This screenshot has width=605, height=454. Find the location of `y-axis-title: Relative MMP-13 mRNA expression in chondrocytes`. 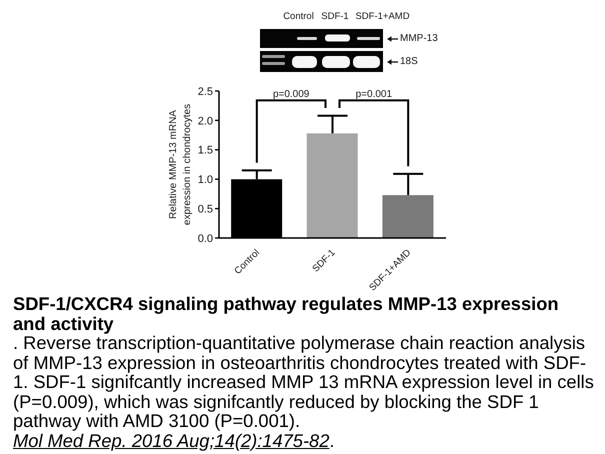

y-axis-title: Relative MMP-13 mRNA expression in chondrocytes is located at coordinates (180, 165).